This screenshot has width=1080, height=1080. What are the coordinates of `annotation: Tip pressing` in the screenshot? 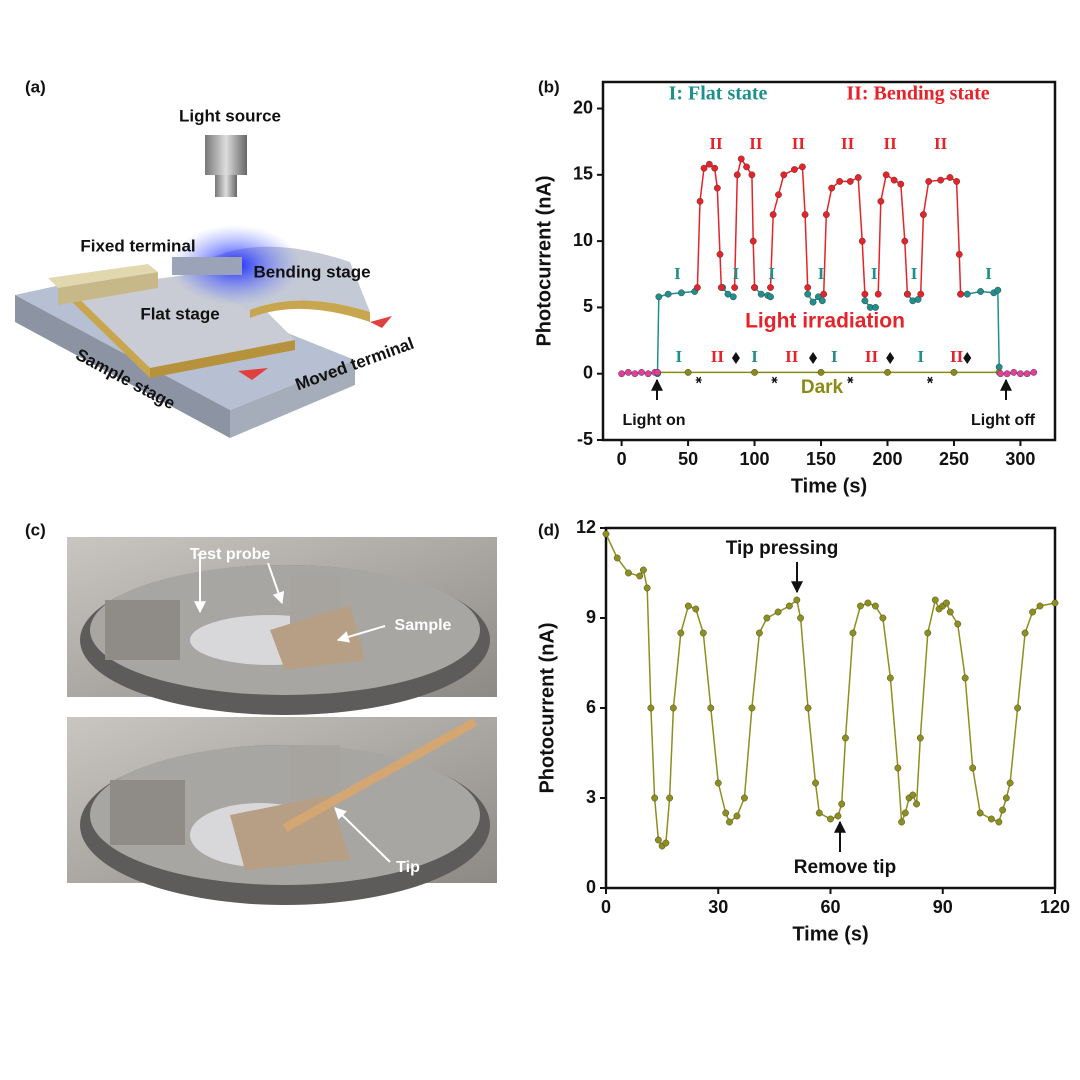 It's located at (782, 548).